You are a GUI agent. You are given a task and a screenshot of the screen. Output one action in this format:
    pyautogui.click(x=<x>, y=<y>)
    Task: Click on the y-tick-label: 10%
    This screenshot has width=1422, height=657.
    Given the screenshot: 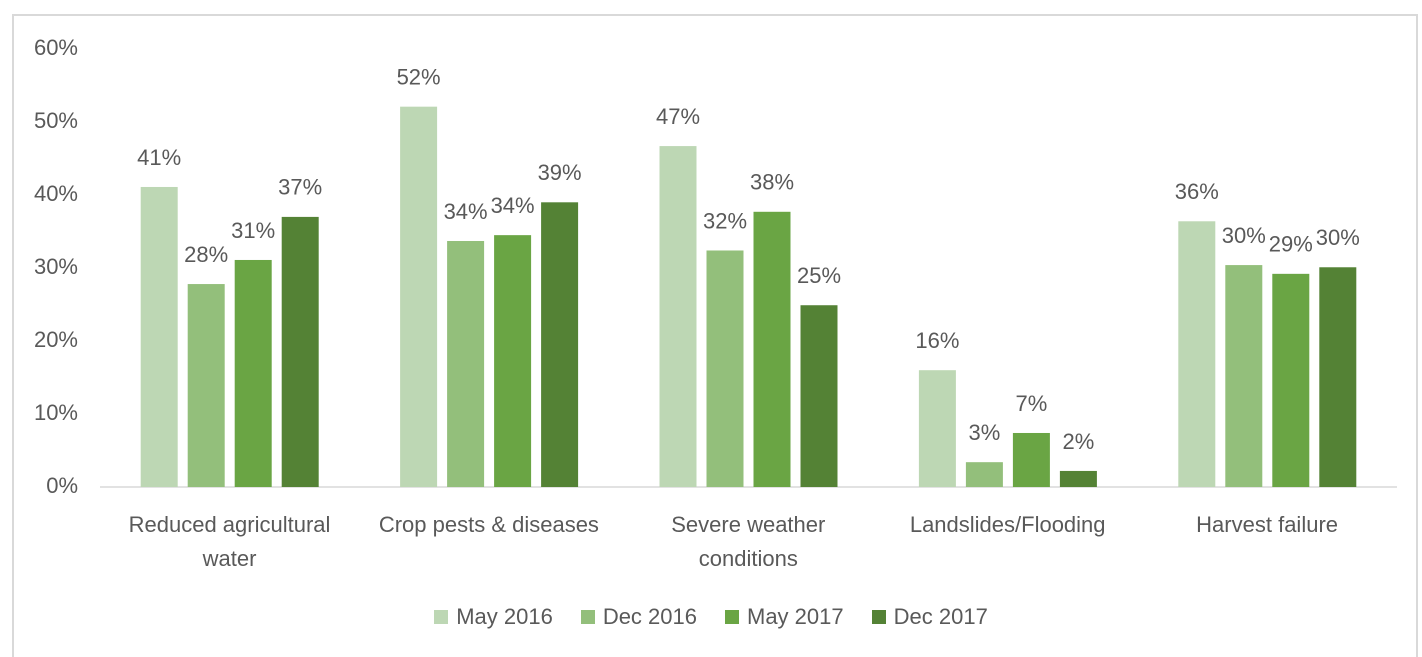 What is the action you would take?
    pyautogui.click(x=56, y=412)
    